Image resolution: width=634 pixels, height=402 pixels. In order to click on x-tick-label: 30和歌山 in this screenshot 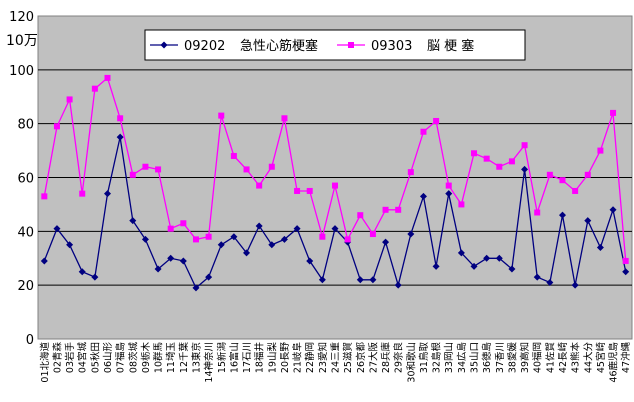, I will do `click(411, 362)`.